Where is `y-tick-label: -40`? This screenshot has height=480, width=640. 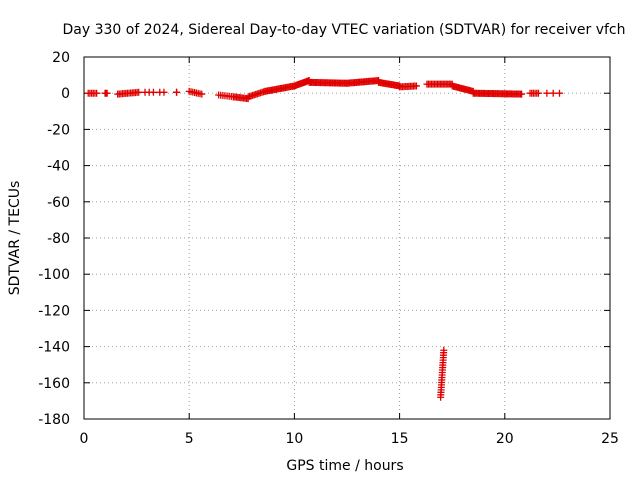 y-tick-label: -40 is located at coordinates (58, 167).